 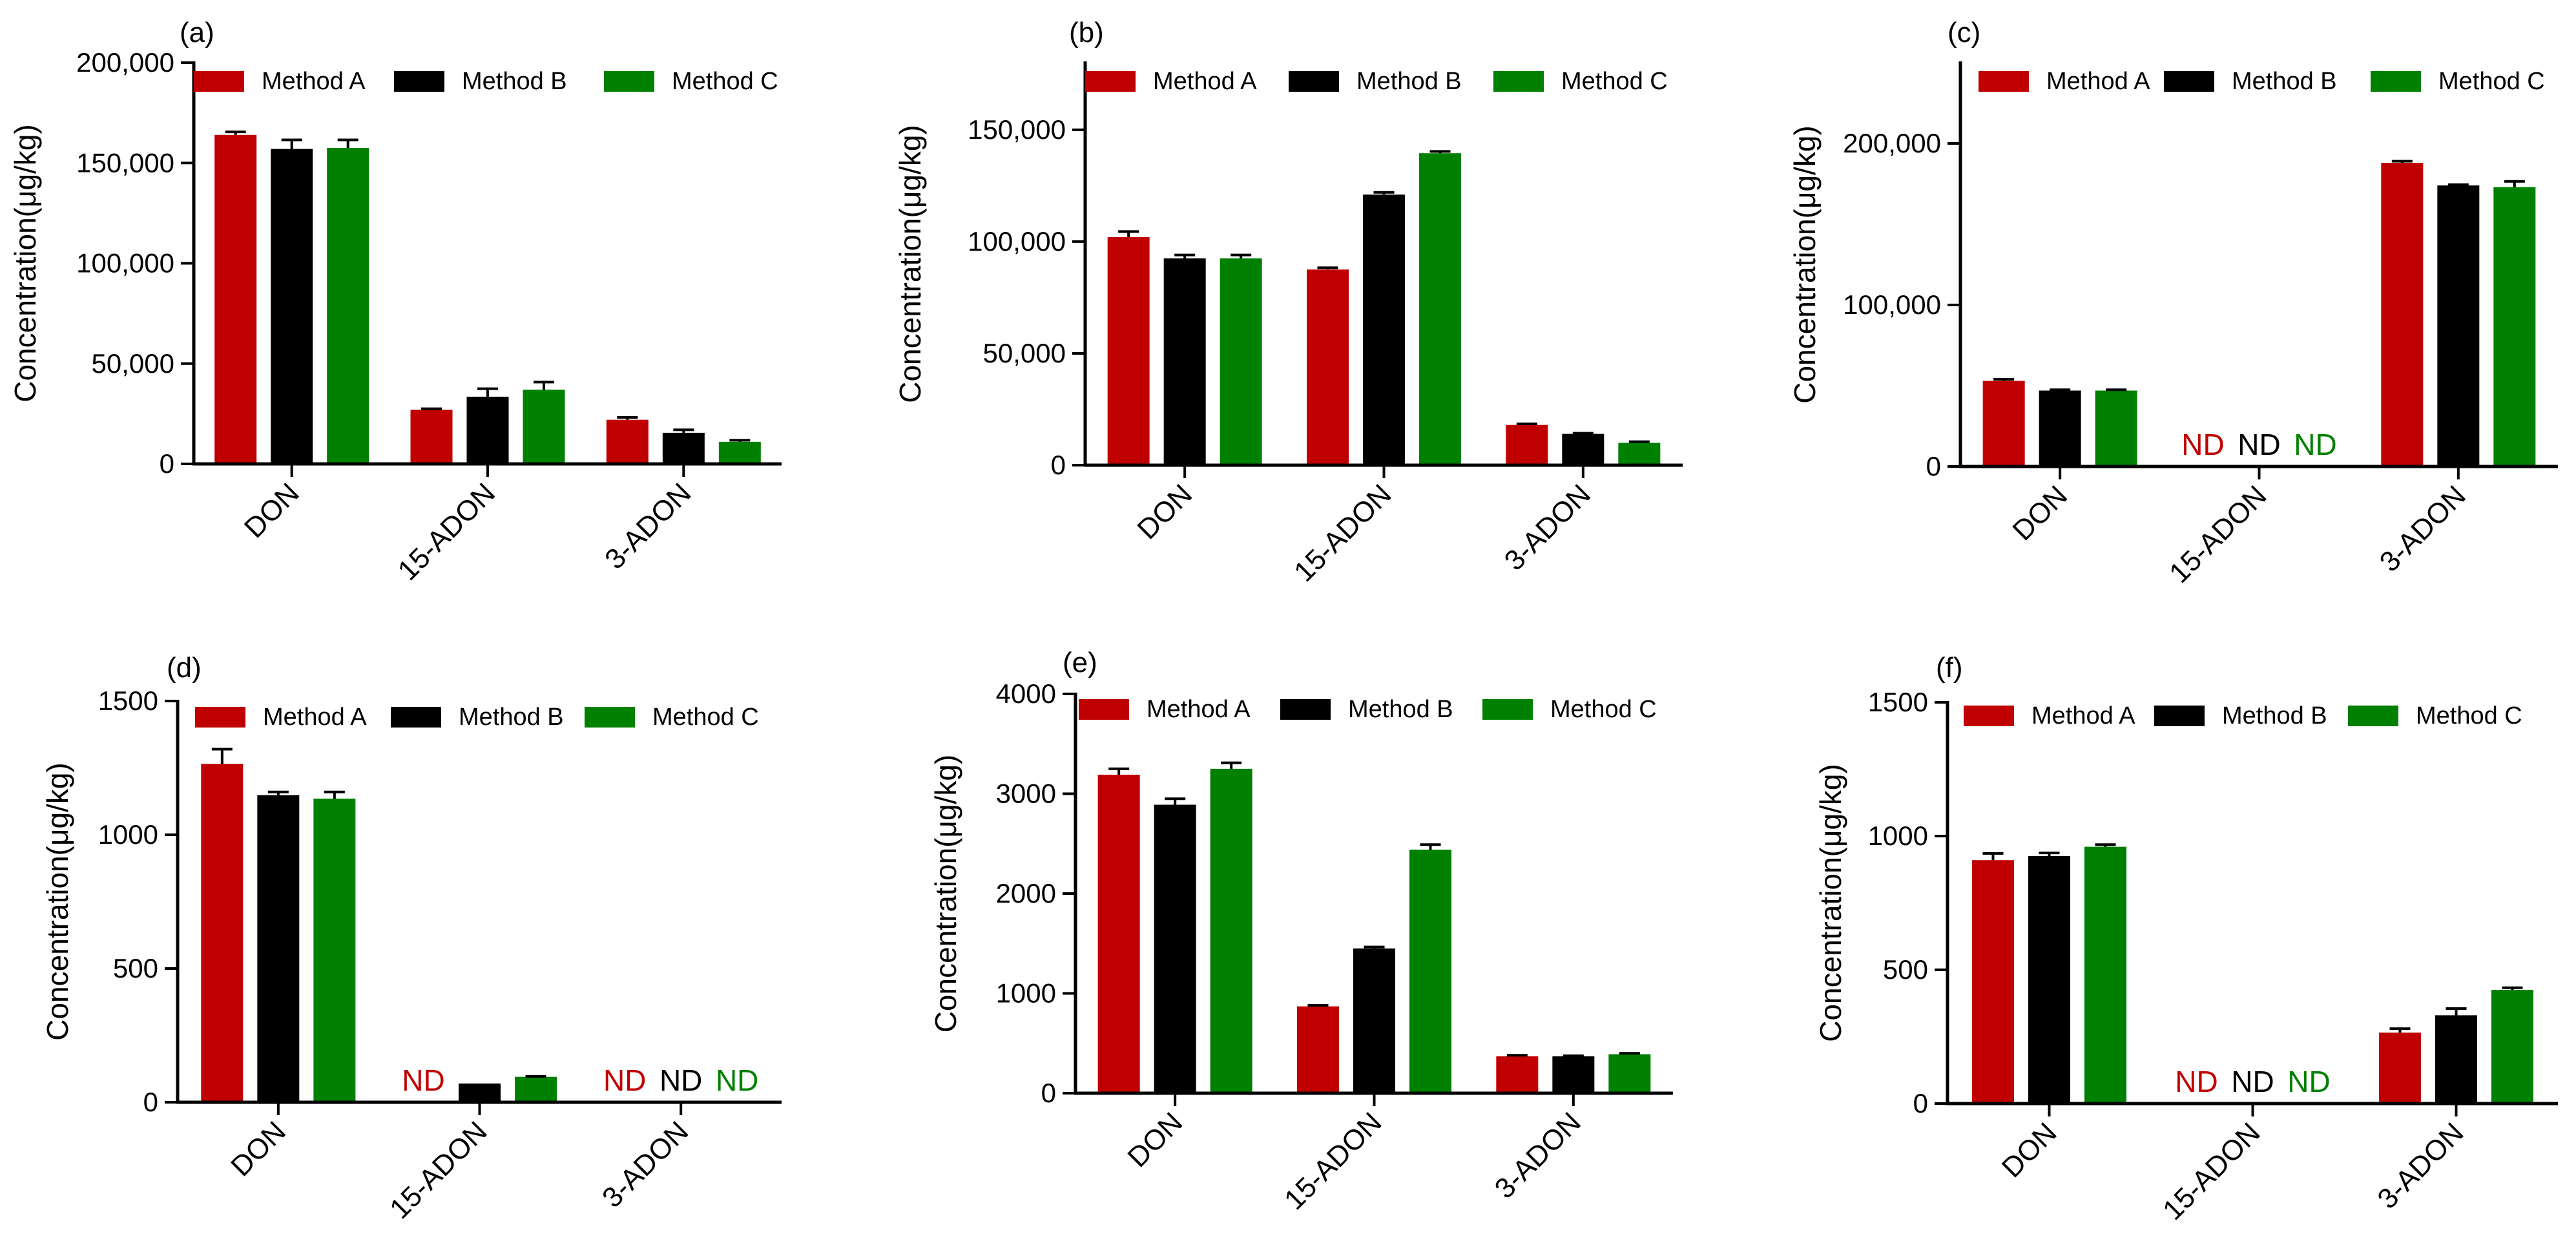 I want to click on panel-label: (c), so click(x=1964, y=32).